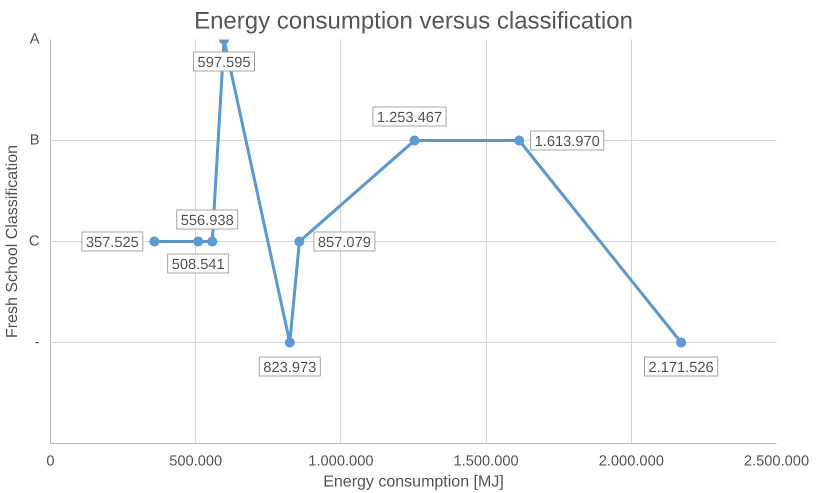 The width and height of the screenshot is (816, 493). Describe the element at coordinates (344, 243) in the screenshot. I see `annotation: 857.079` at that location.